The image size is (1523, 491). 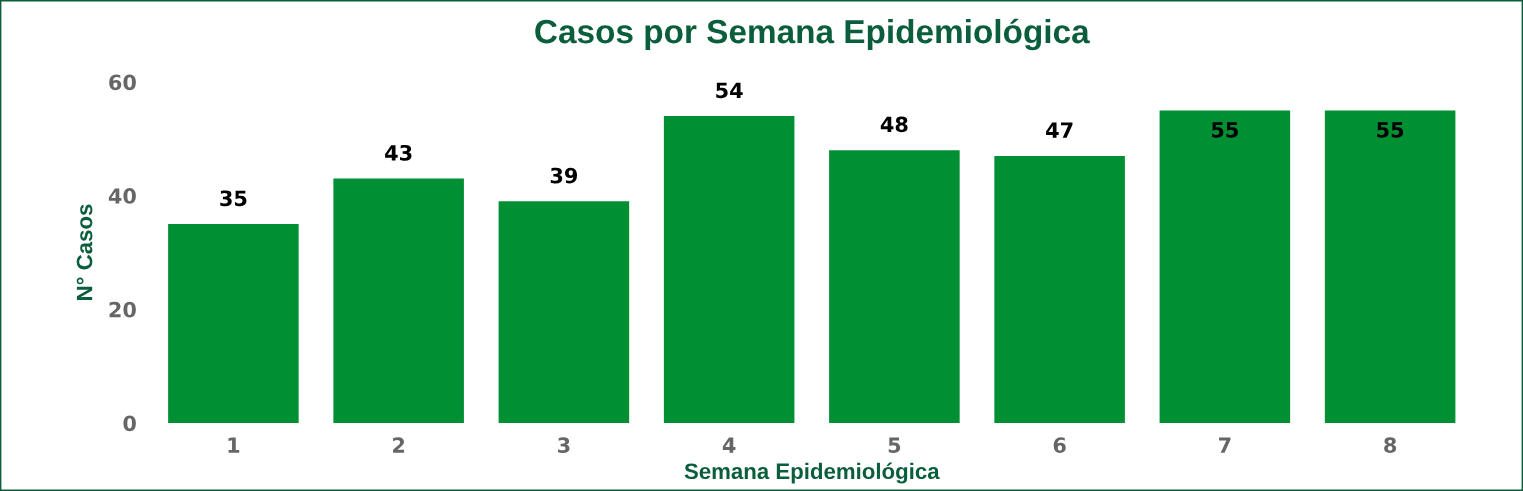 I want to click on x-axis-title: Semana Epidemiológica, so click(x=812, y=473).